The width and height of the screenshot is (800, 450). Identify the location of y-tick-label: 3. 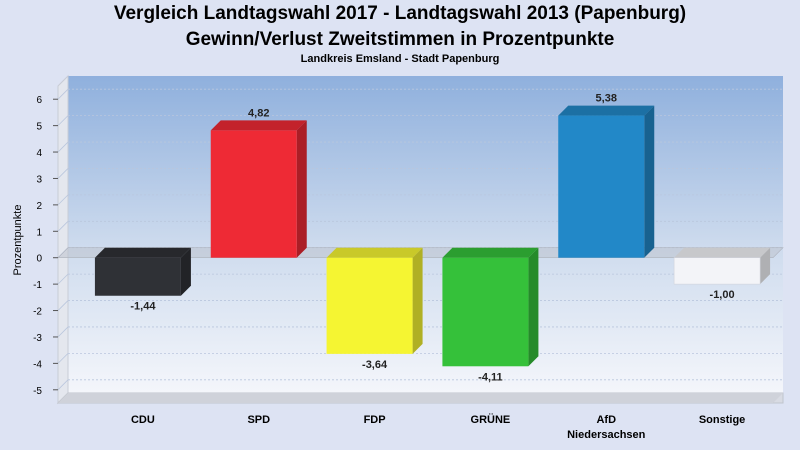
(39, 179).